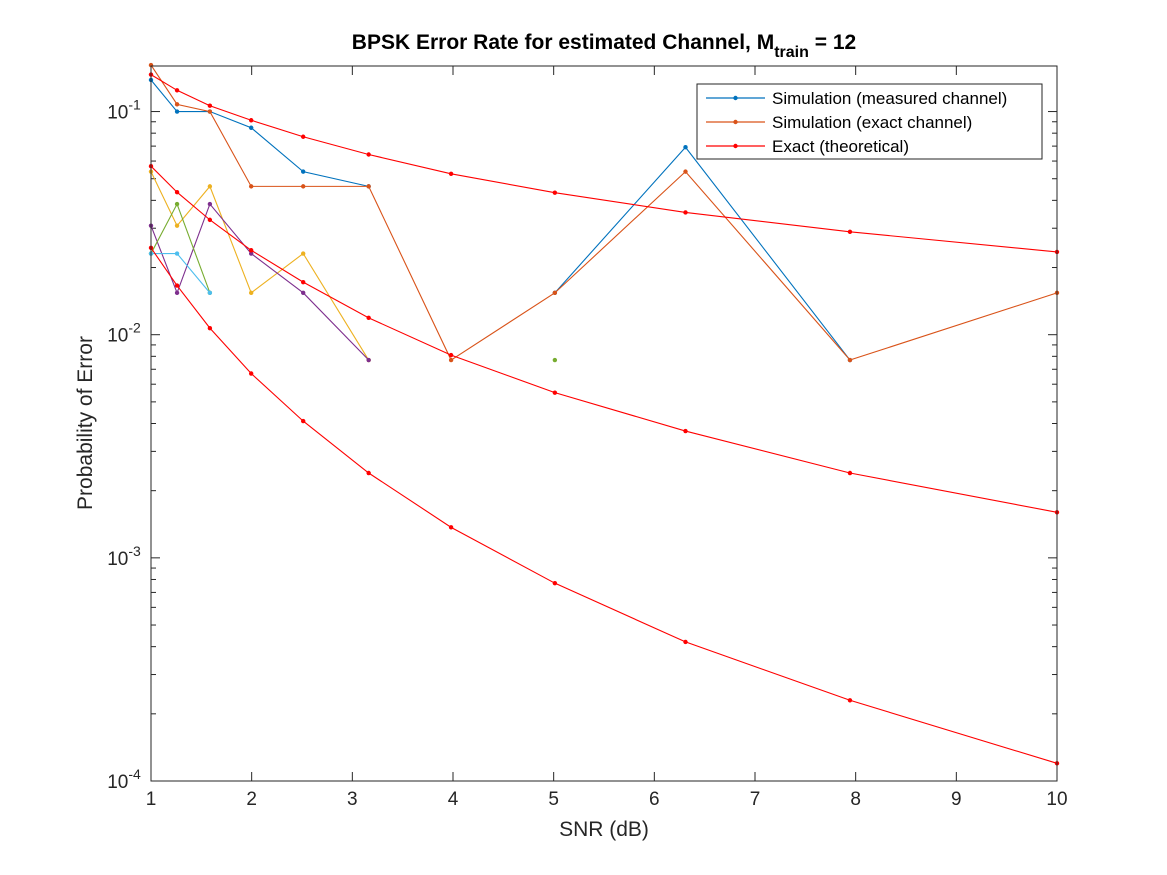 The image size is (1167, 875). Describe the element at coordinates (251, 799) in the screenshot. I see `x-tick-label: 2` at that location.